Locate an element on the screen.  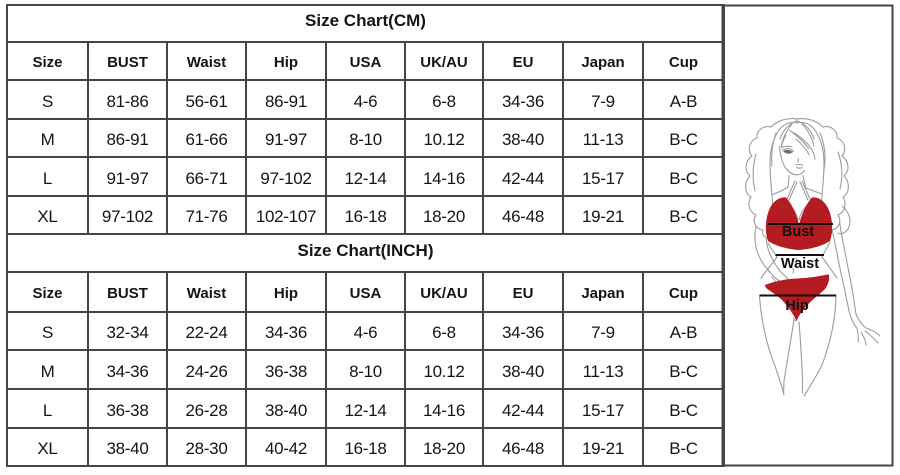
svg-text: Bust is located at coordinates (798, 232).